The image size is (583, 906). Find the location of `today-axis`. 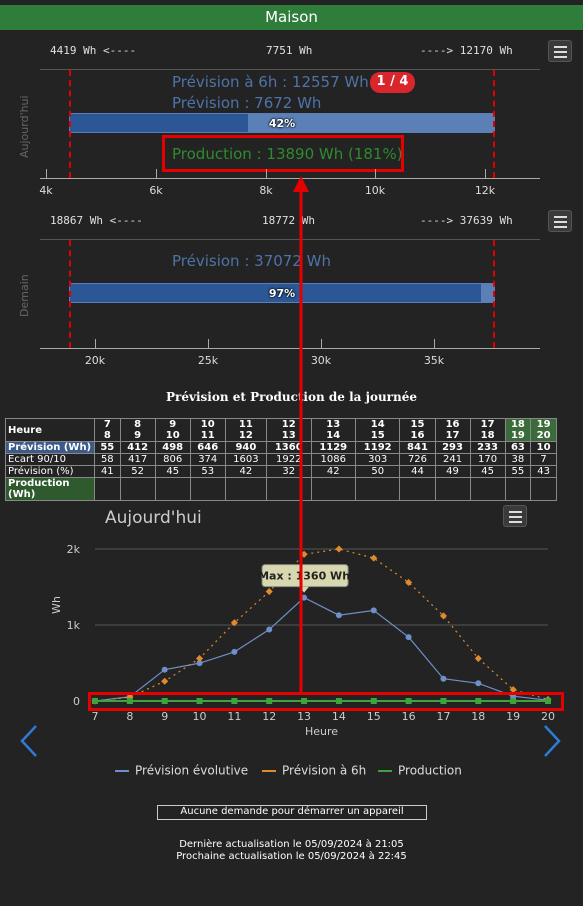

today-axis is located at coordinates (290, 178).